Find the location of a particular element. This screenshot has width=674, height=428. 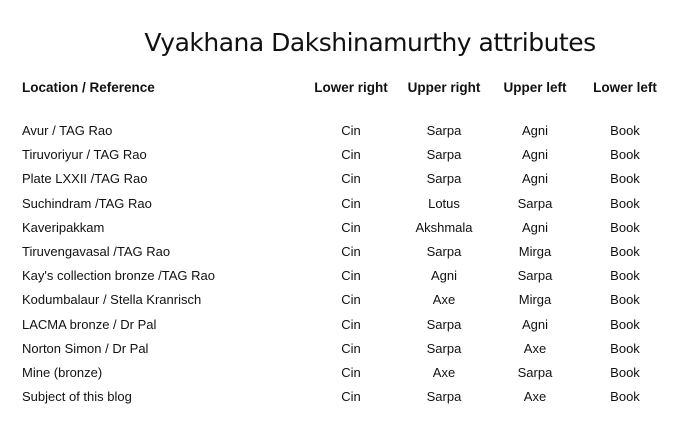

location-cell: Tiruvengavasal /TAG Rao is located at coordinates (96, 251).